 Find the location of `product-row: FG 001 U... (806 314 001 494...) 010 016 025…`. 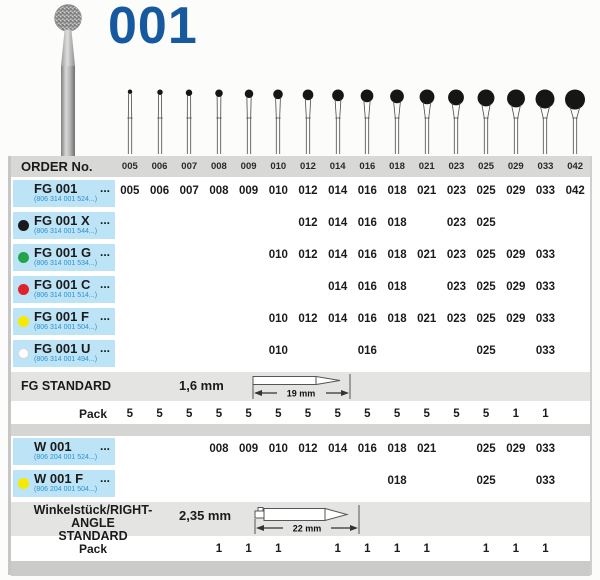

product-row: FG 001 U... (806 314 001 494...) 010 016 025… is located at coordinates (300, 356).